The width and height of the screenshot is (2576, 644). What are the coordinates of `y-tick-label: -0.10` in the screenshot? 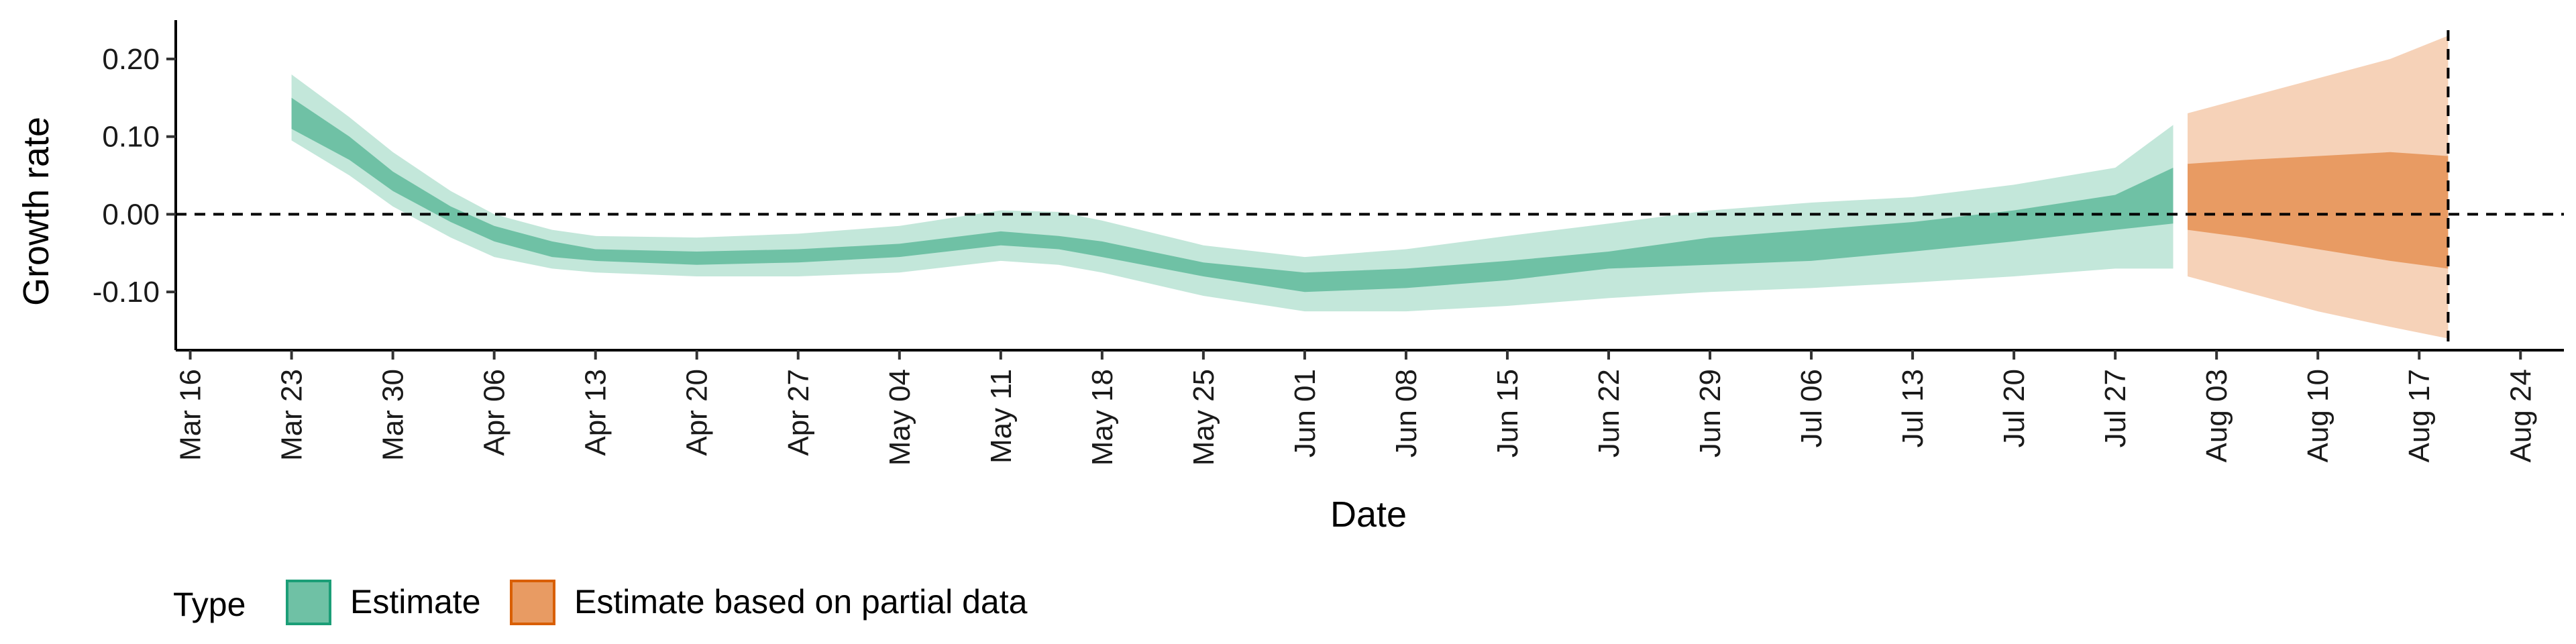 It's located at (126, 292).